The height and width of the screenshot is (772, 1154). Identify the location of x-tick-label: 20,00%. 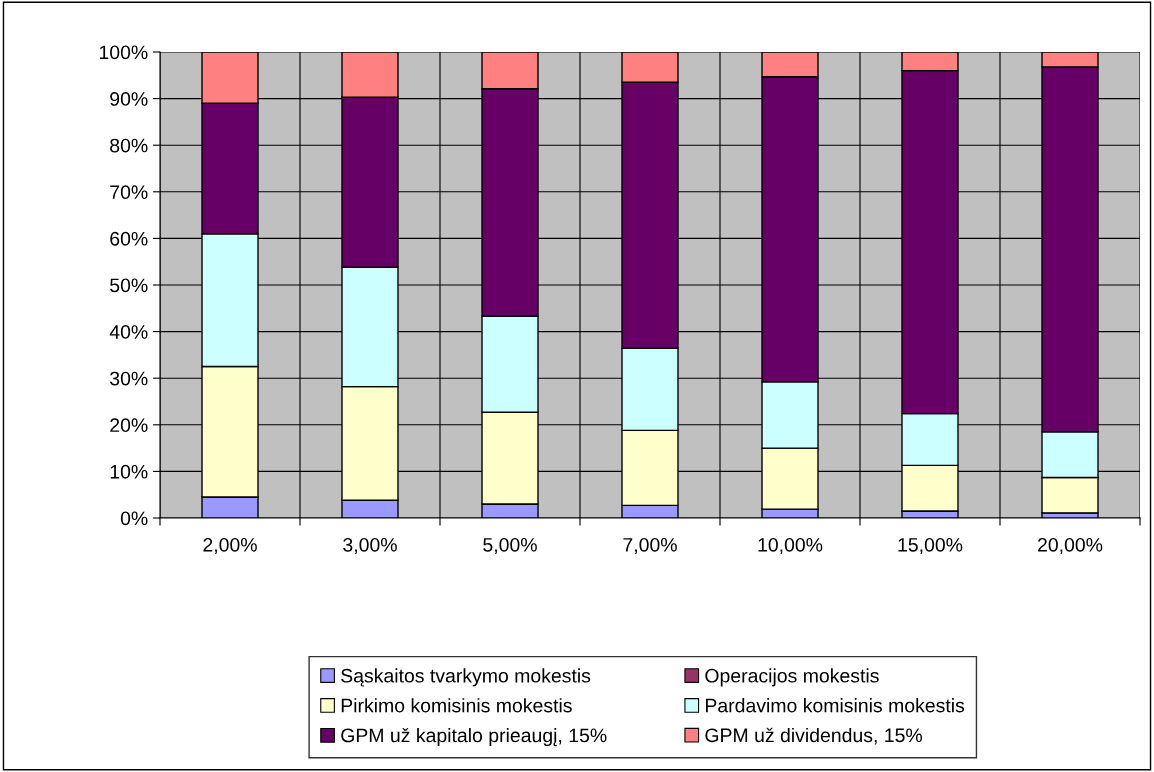
(1070, 546).